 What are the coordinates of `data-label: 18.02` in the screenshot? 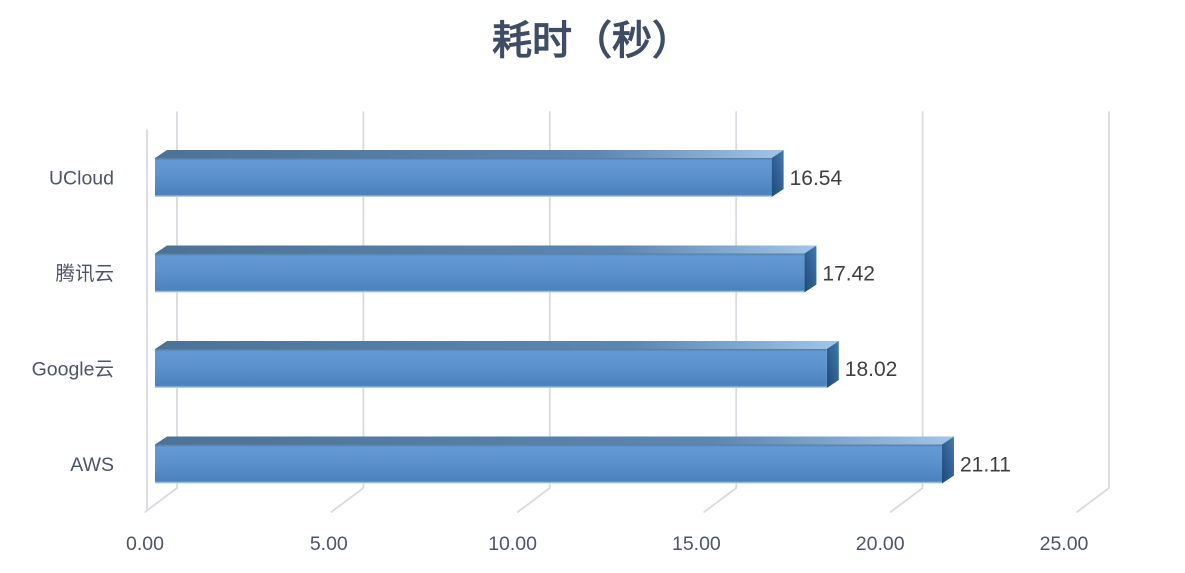 It's located at (871, 369).